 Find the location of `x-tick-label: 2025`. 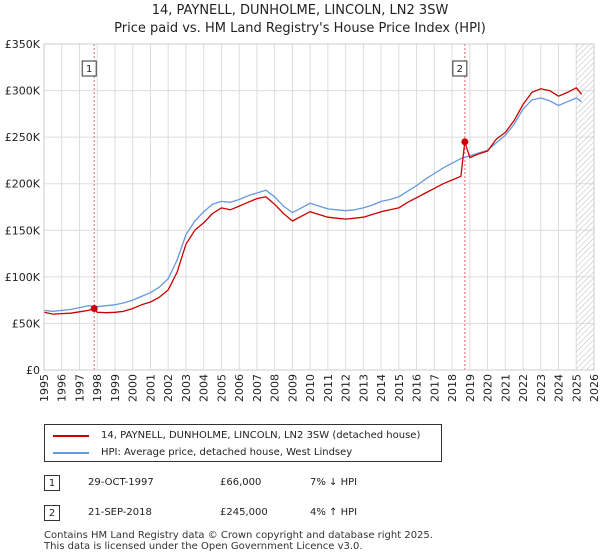

x-tick-label: 2025 is located at coordinates (576, 388).